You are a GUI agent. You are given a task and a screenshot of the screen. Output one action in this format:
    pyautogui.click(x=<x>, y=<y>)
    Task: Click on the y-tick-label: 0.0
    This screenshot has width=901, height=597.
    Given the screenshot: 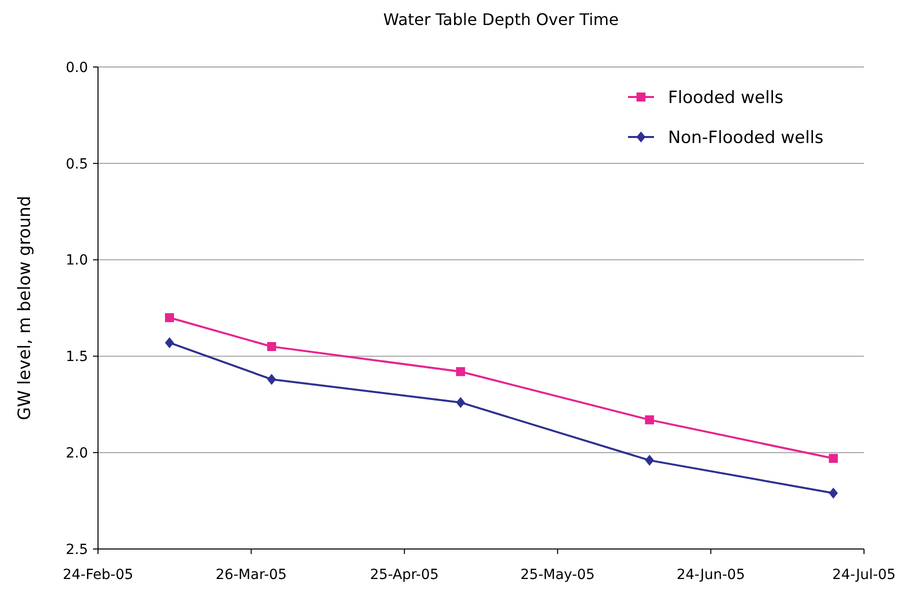 What is the action you would take?
    pyautogui.click(x=77, y=68)
    